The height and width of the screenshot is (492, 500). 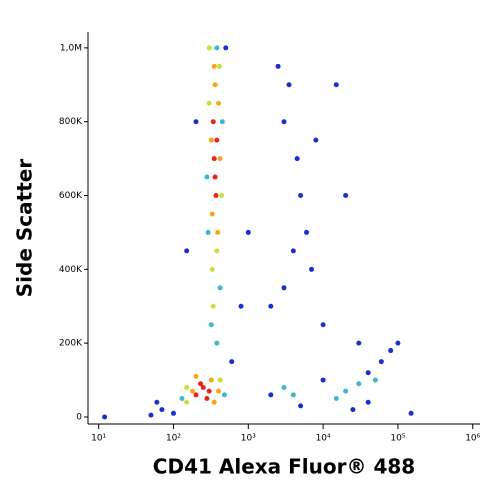 What do you see at coordinates (472, 439) in the screenshot?
I see `x-tick-label: 10⁶` at bounding box center [472, 439].